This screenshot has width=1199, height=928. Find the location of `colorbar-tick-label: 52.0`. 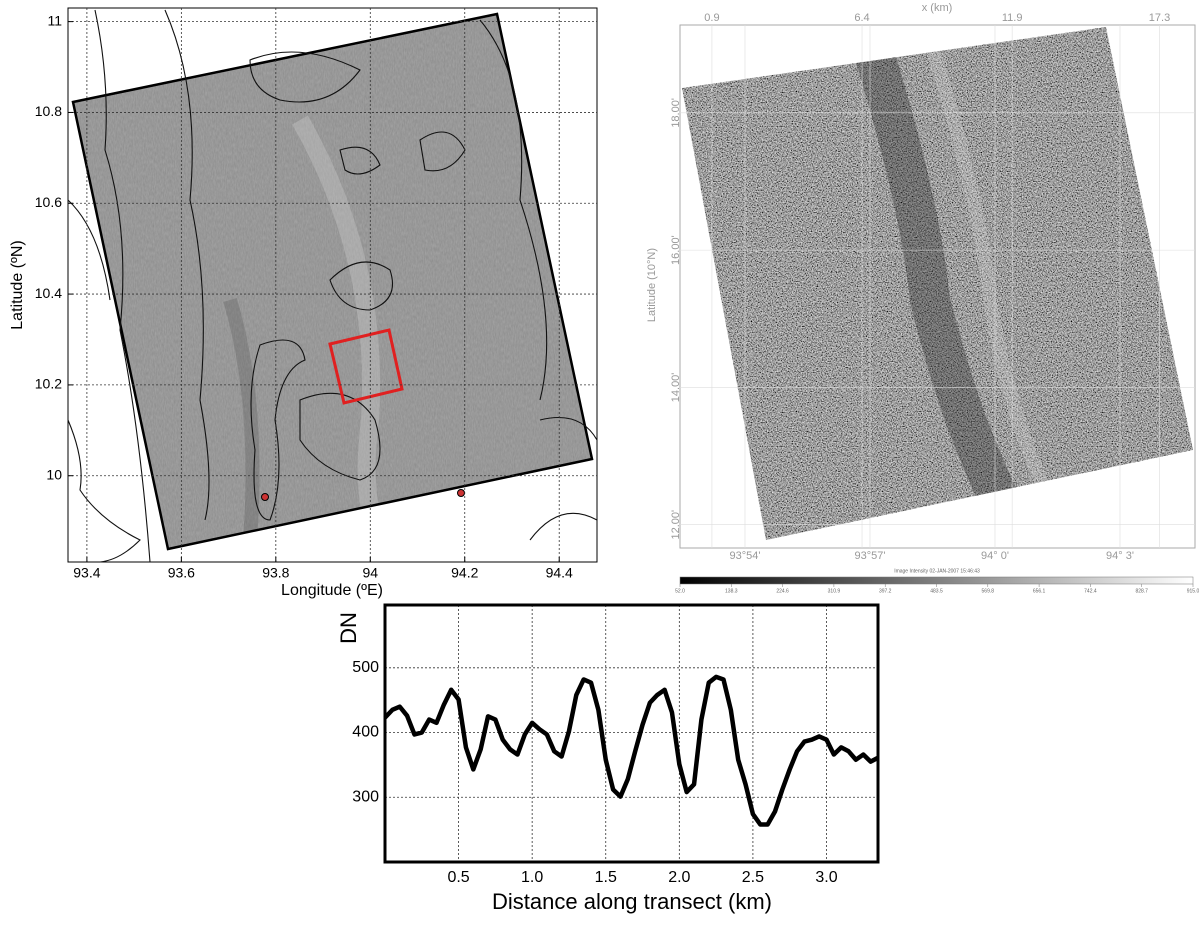

colorbar-tick-label: 52.0 is located at coordinates (680, 591).